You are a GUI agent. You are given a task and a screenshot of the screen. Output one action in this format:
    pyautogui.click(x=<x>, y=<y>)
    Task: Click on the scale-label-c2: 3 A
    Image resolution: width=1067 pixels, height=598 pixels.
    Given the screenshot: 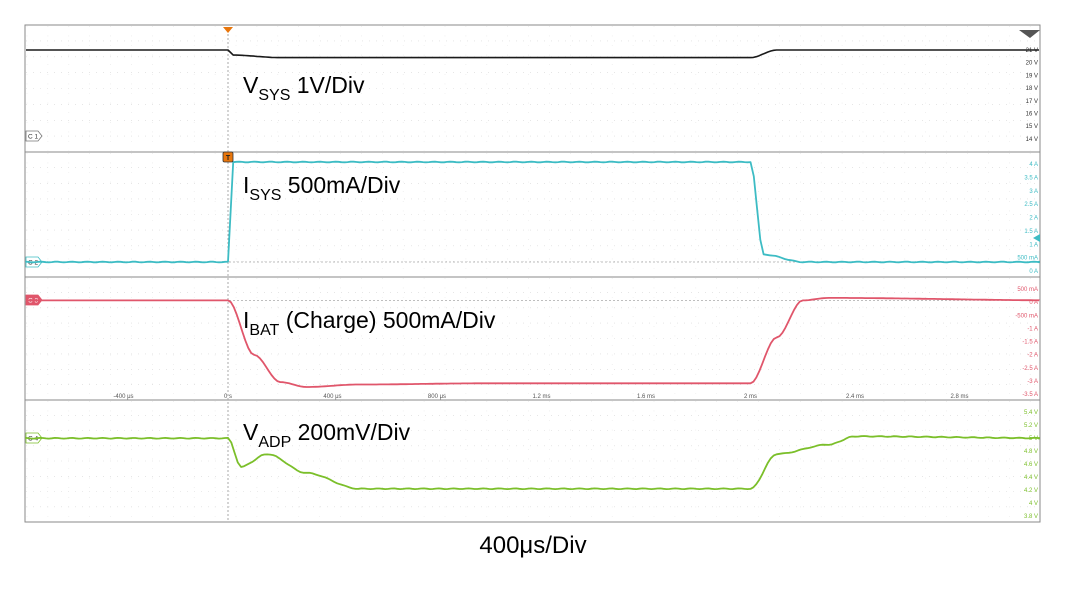 What is the action you would take?
    pyautogui.click(x=1033, y=192)
    